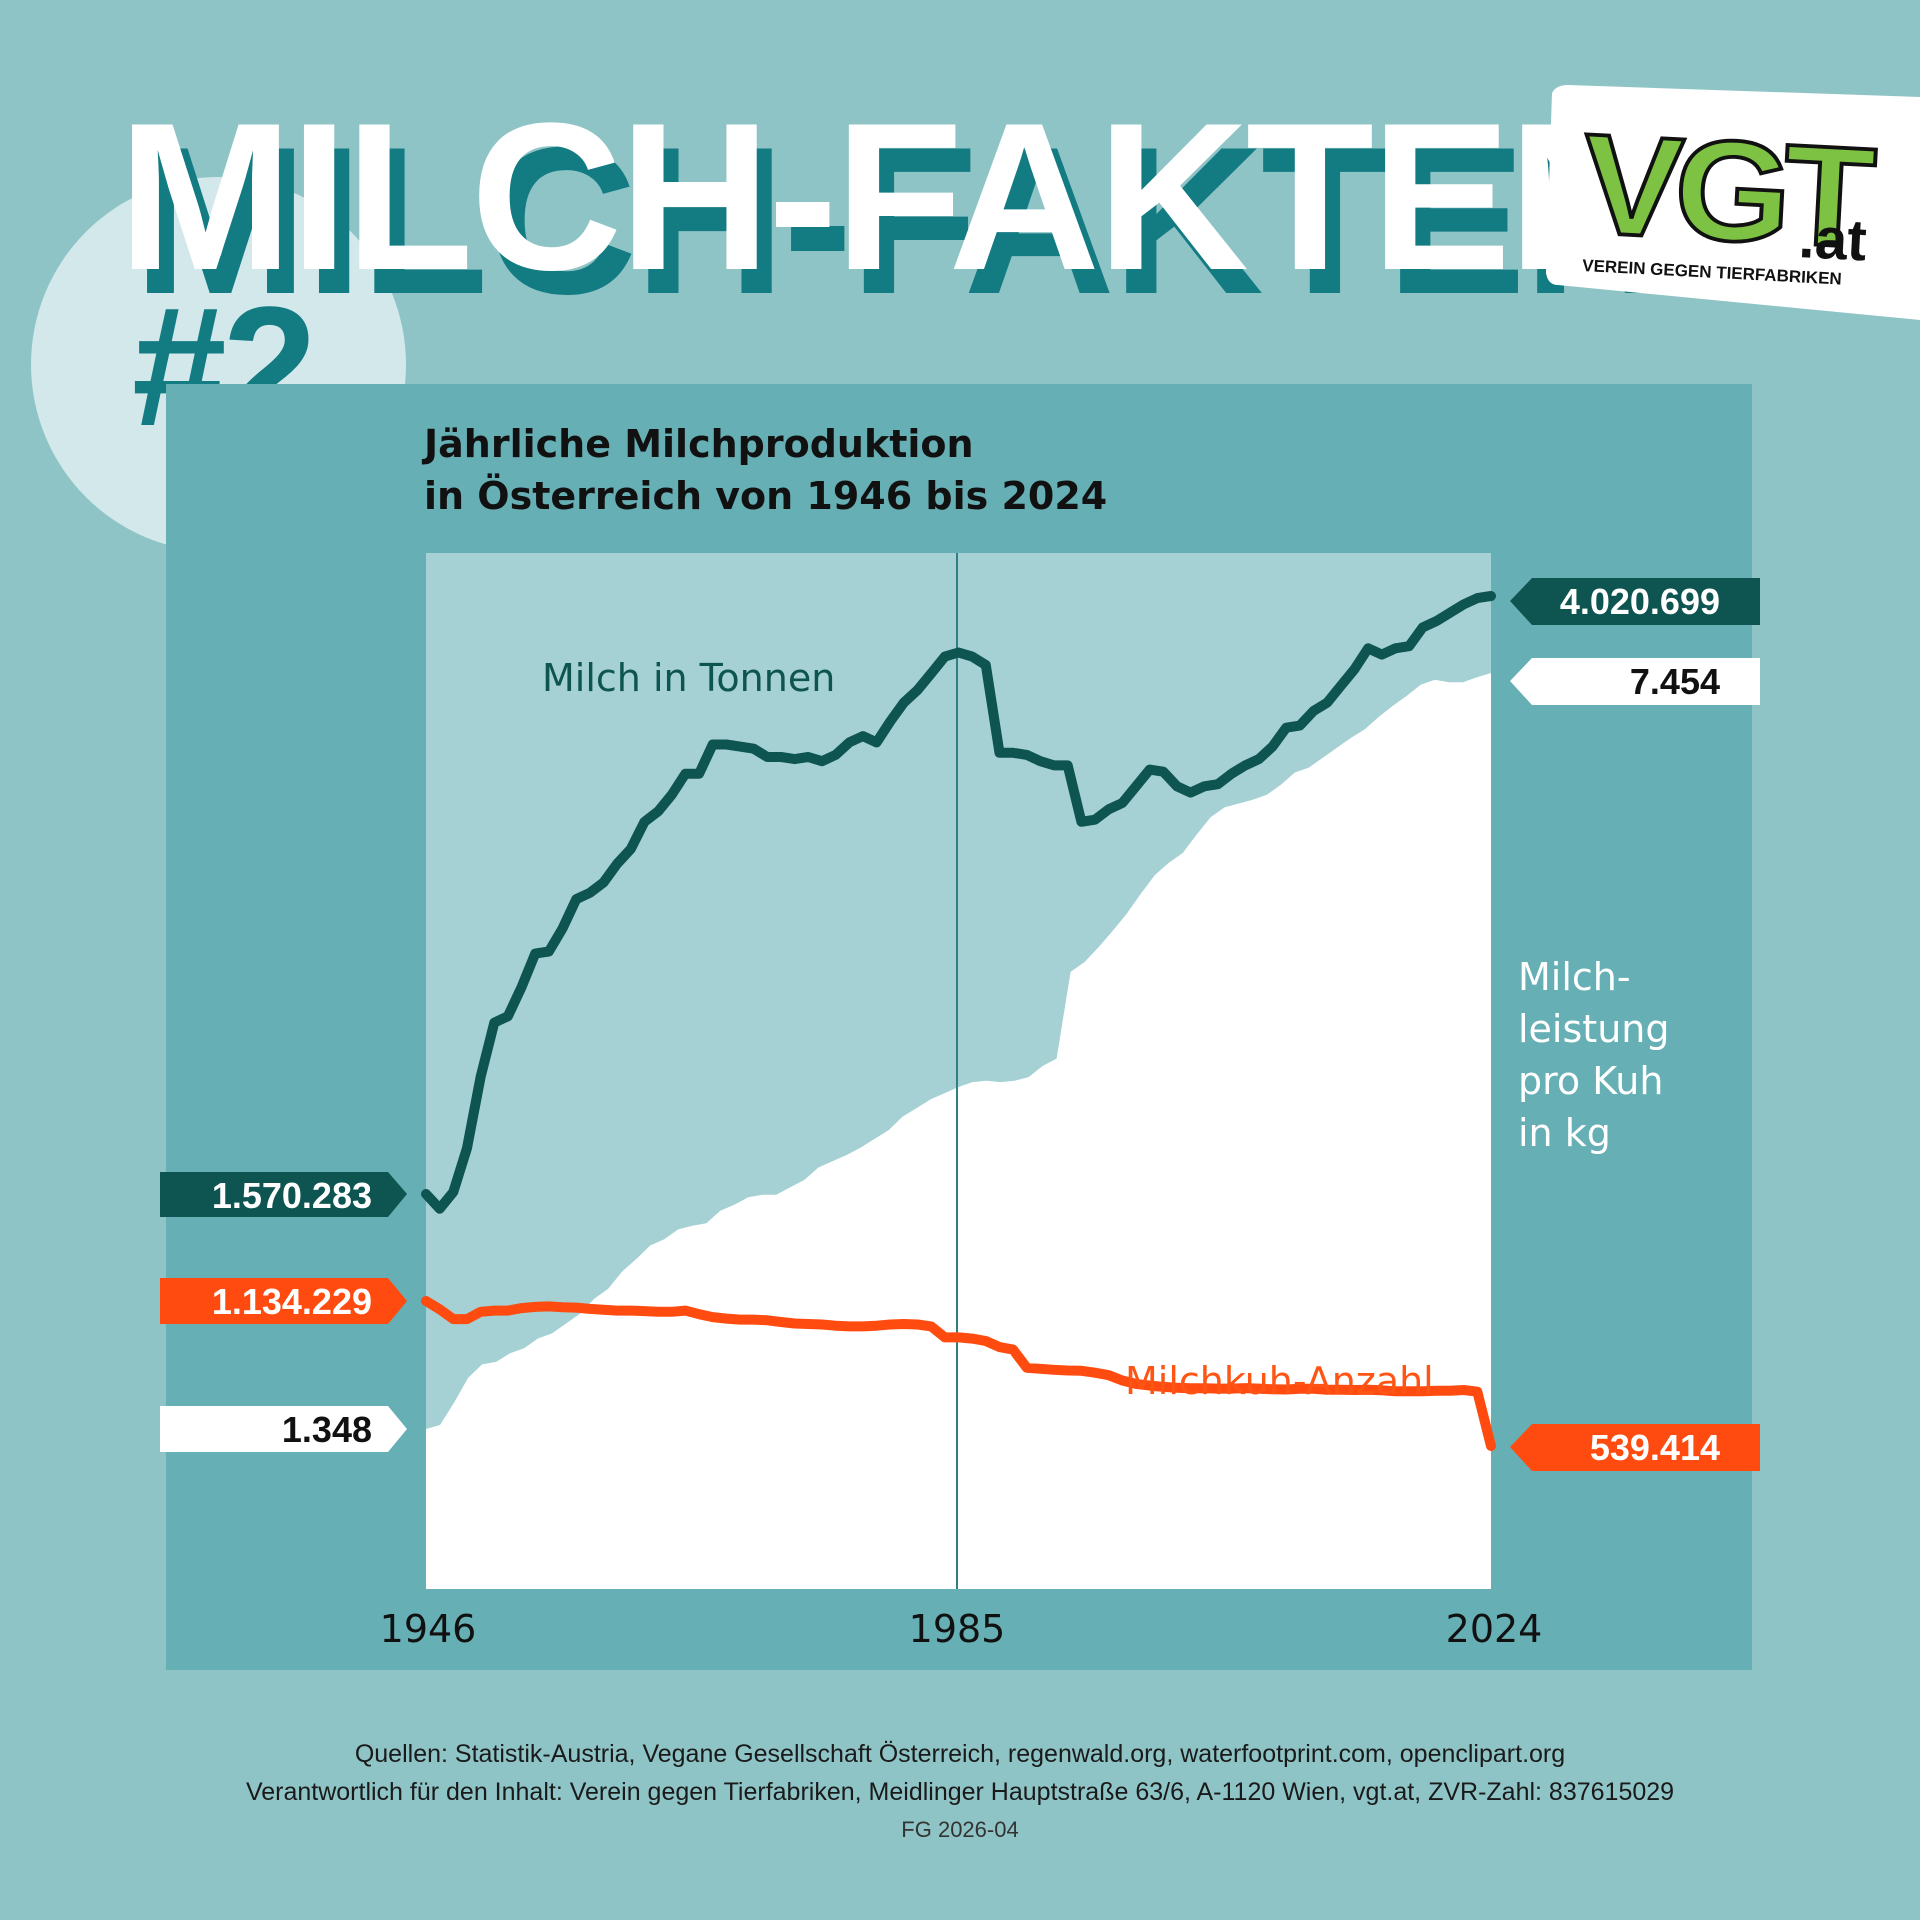 The width and height of the screenshot is (1920, 1920). Describe the element at coordinates (1494, 1629) in the screenshot. I see `x-tick-2024: 2024` at that location.